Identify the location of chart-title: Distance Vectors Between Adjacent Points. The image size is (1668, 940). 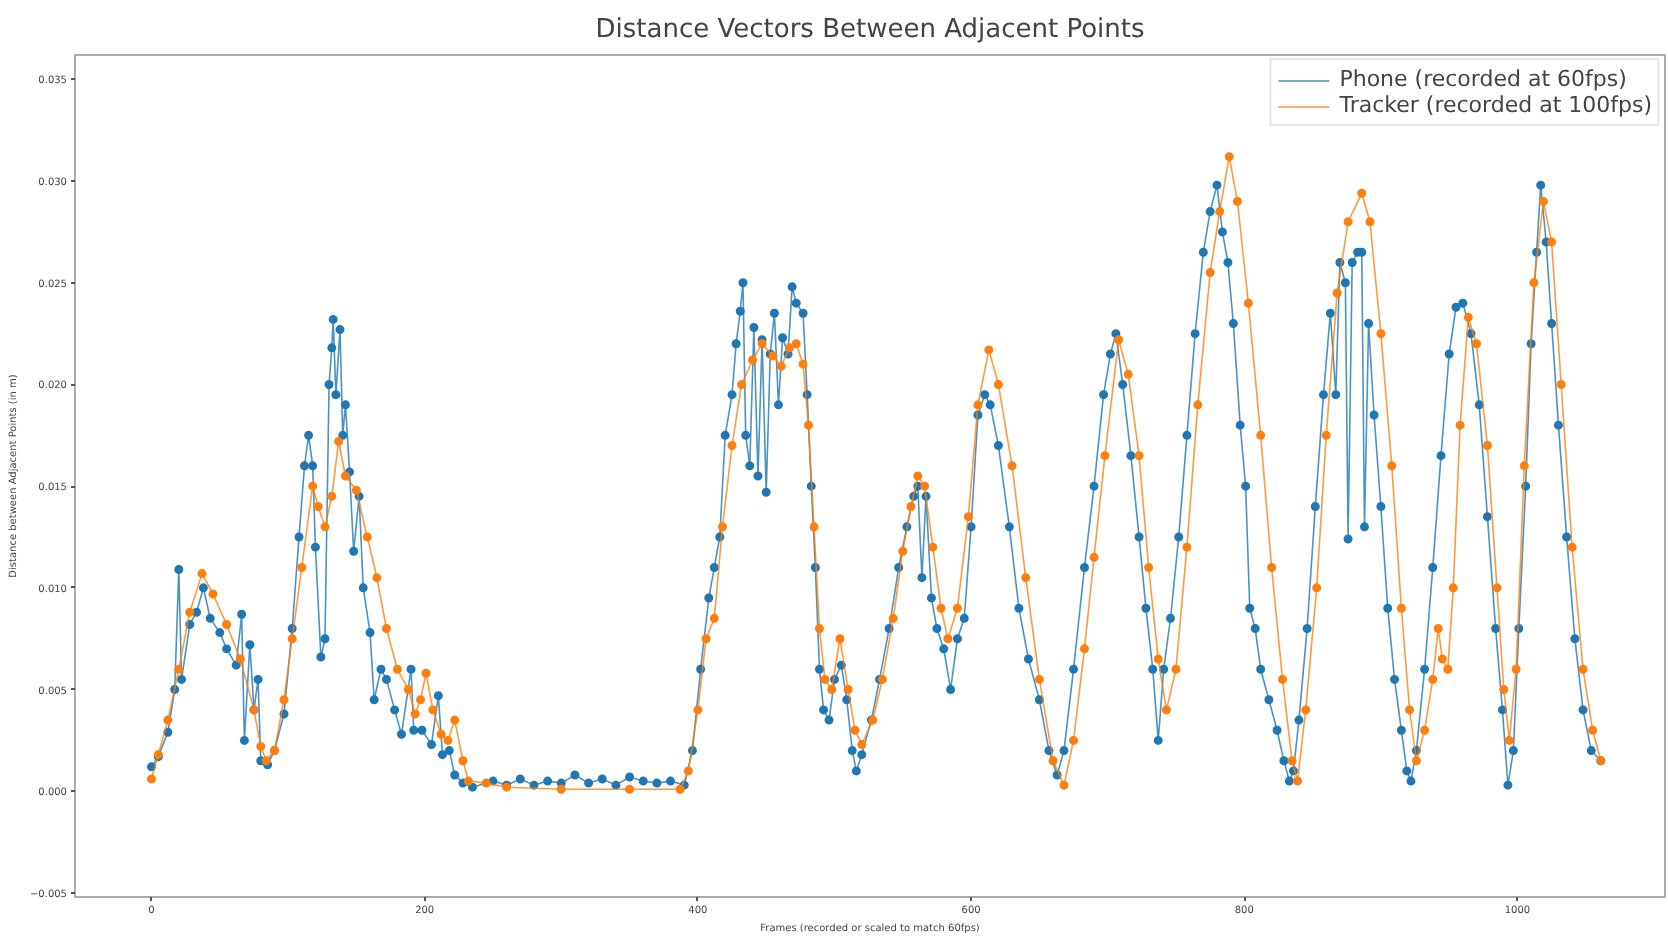
(870, 30).